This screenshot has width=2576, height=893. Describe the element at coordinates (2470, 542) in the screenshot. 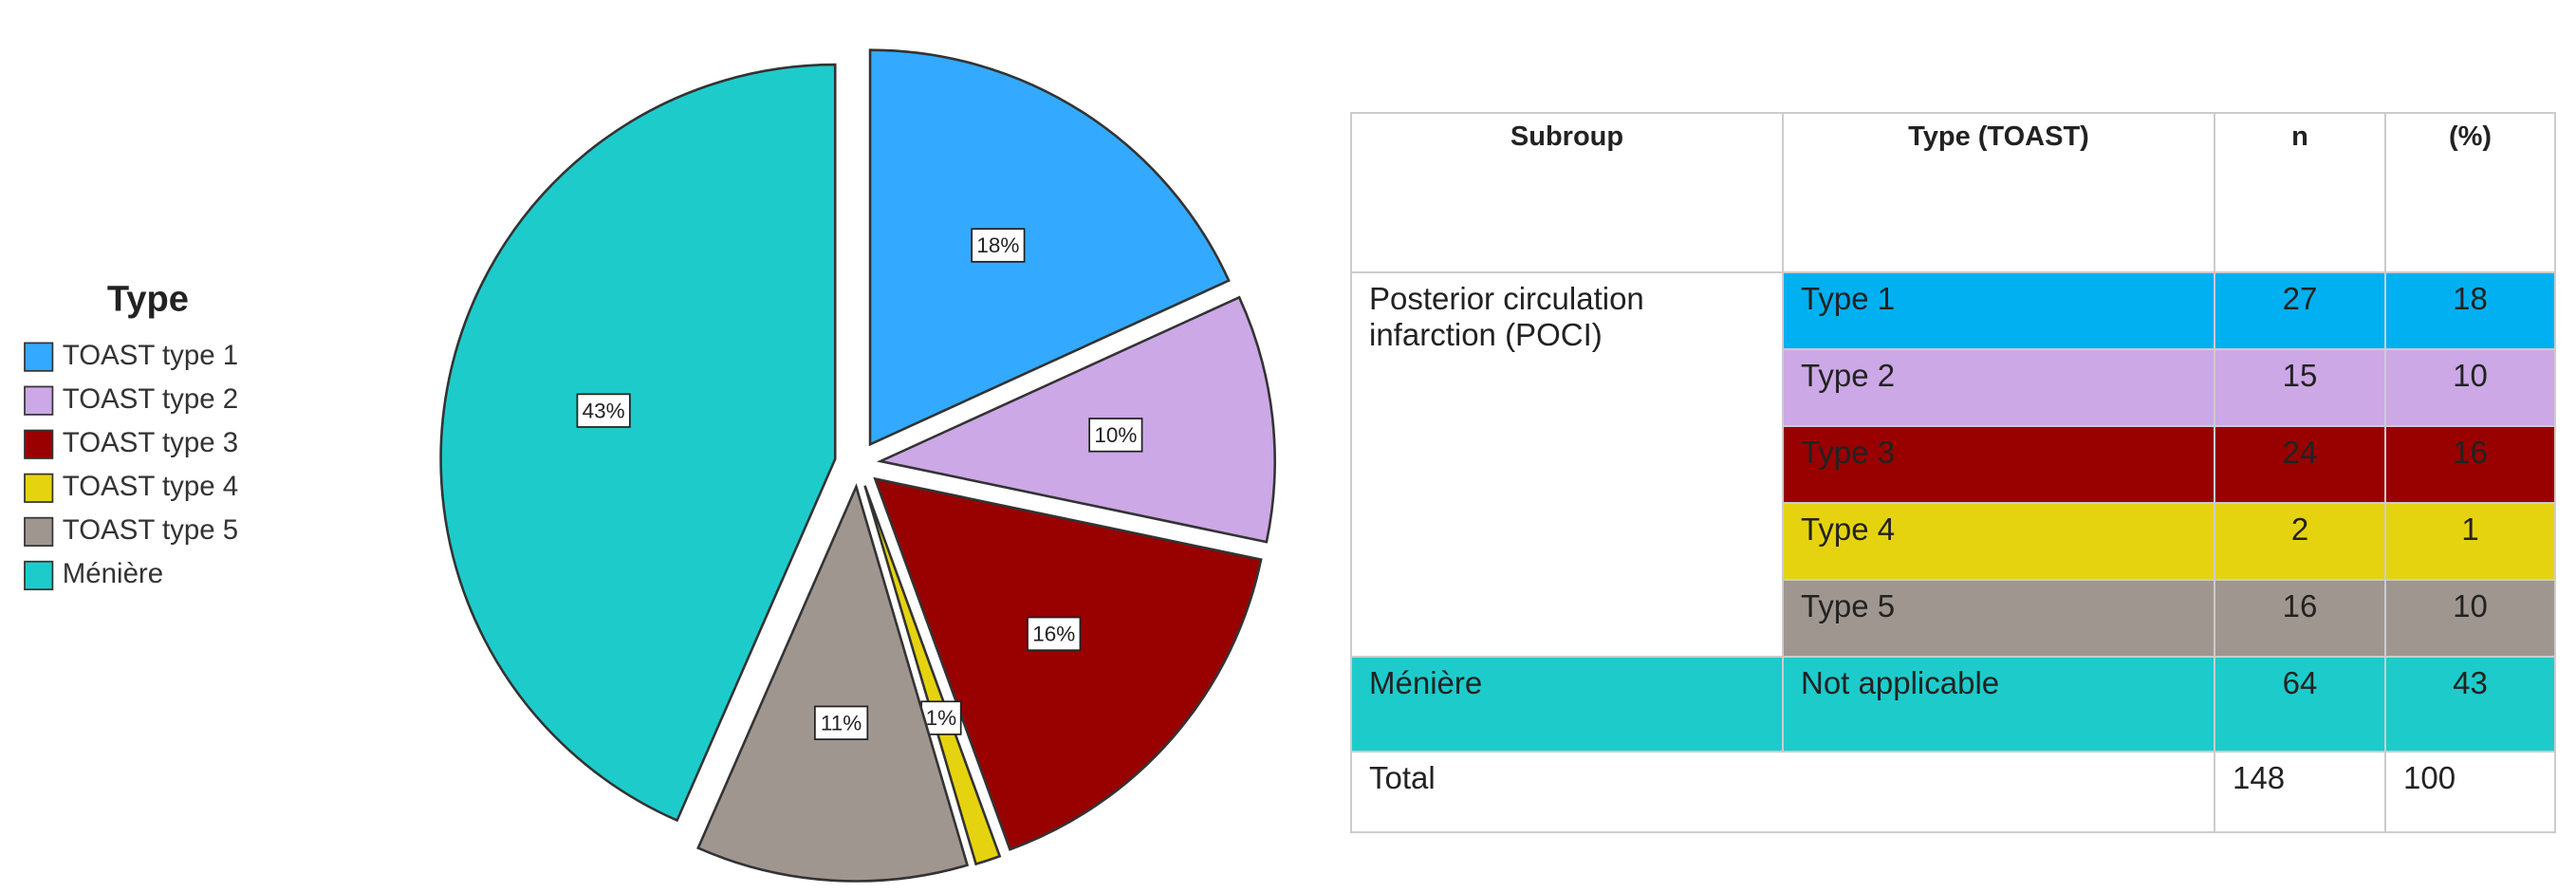

I see `pct-cell: 1` at that location.